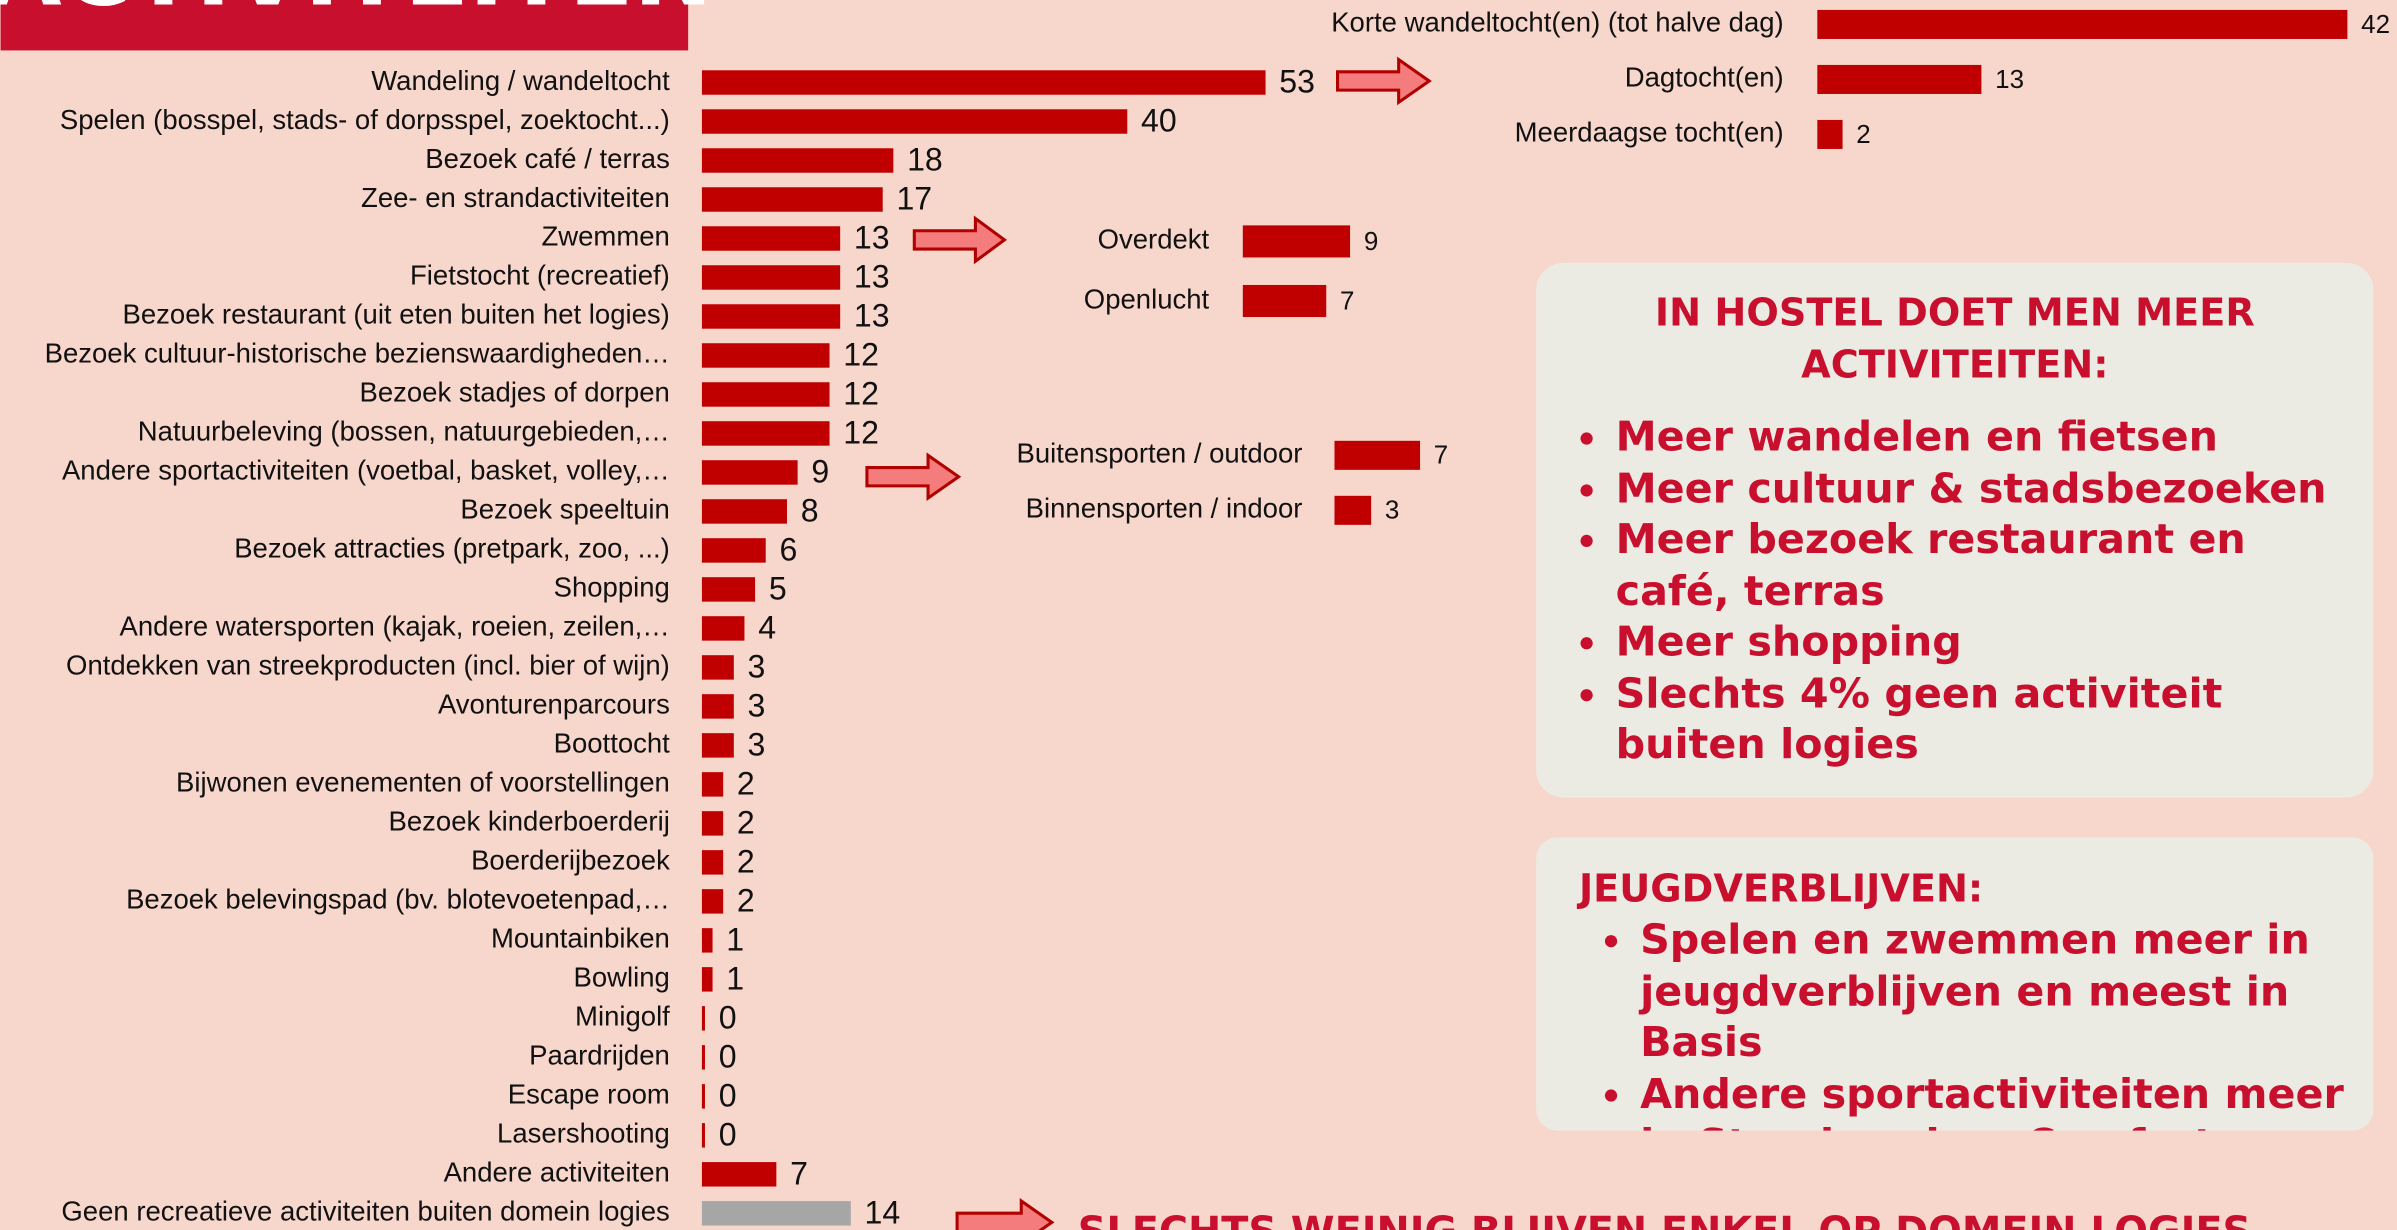 The height and width of the screenshot is (1230, 2397). Describe the element at coordinates (757, 666) in the screenshot. I see `value-label: 3` at that location.